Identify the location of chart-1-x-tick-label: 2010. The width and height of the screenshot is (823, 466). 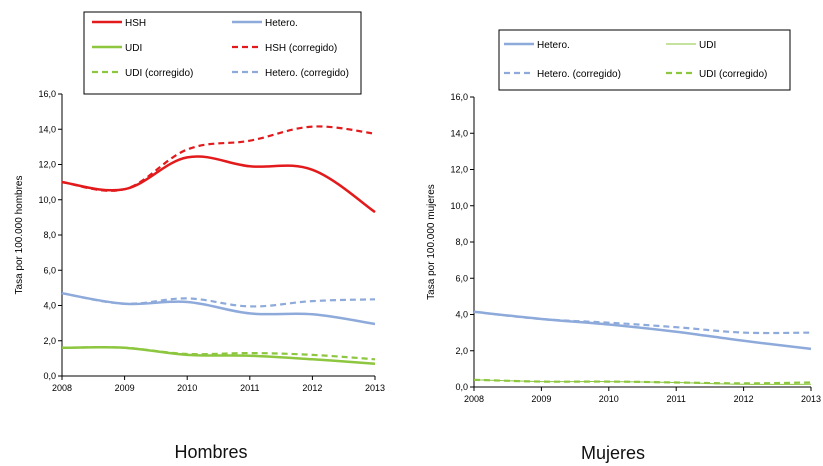
(187, 388).